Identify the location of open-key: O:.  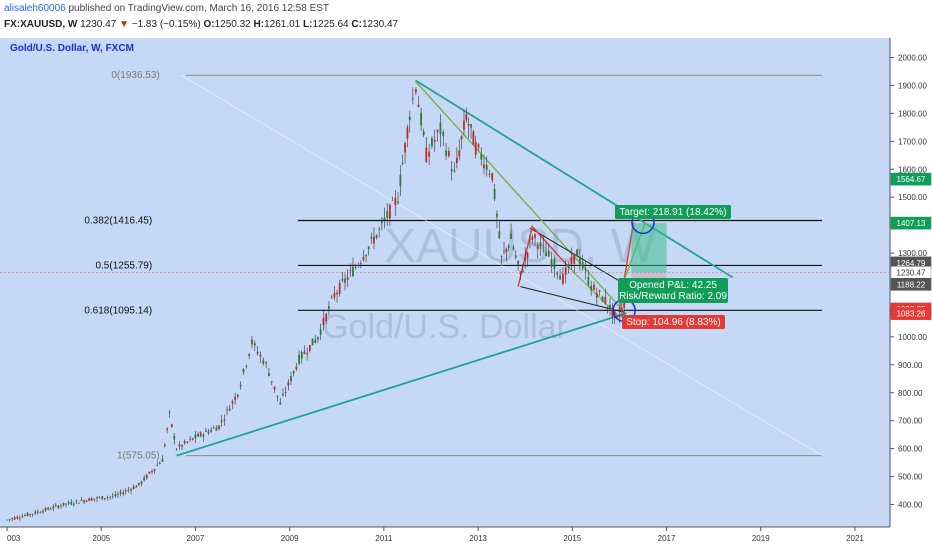
(209, 24).